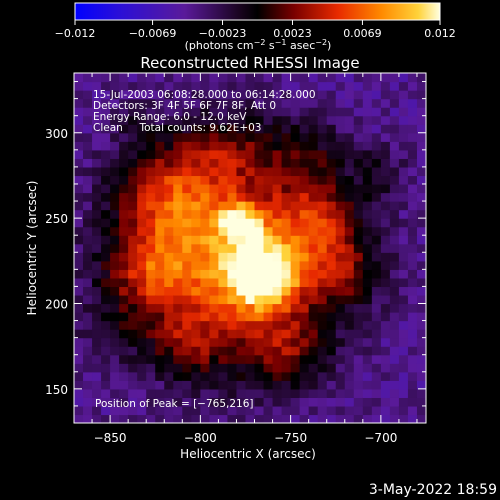 The image size is (500, 500). I want to click on colorbar-tick-label: 0.0023, so click(292, 33).